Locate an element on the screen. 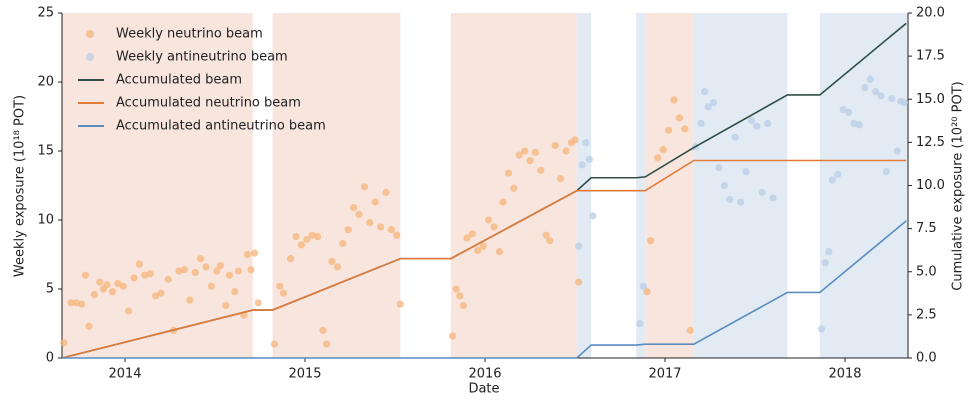 The width and height of the screenshot is (969, 401). y-tick-label: 25 is located at coordinates (45, 13).